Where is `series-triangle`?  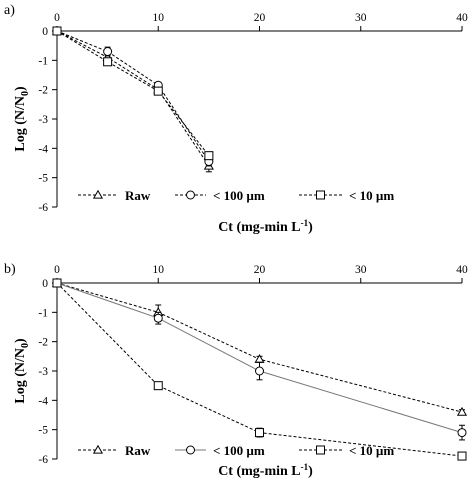 series-triangle is located at coordinates (132, 99).